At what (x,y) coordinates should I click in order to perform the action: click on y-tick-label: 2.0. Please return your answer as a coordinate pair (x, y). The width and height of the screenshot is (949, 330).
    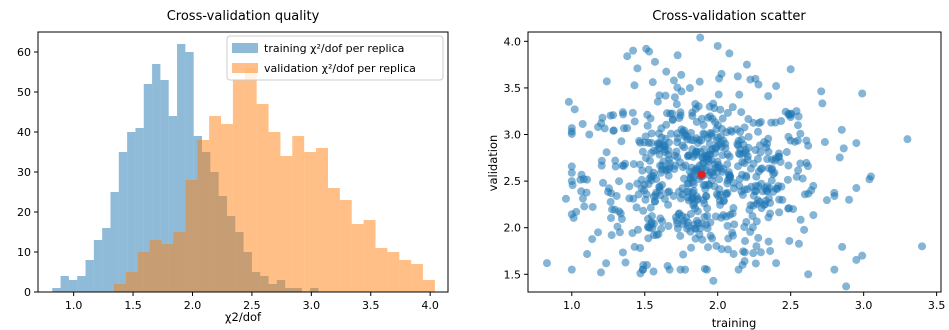
    Looking at the image, I should click on (513, 228).